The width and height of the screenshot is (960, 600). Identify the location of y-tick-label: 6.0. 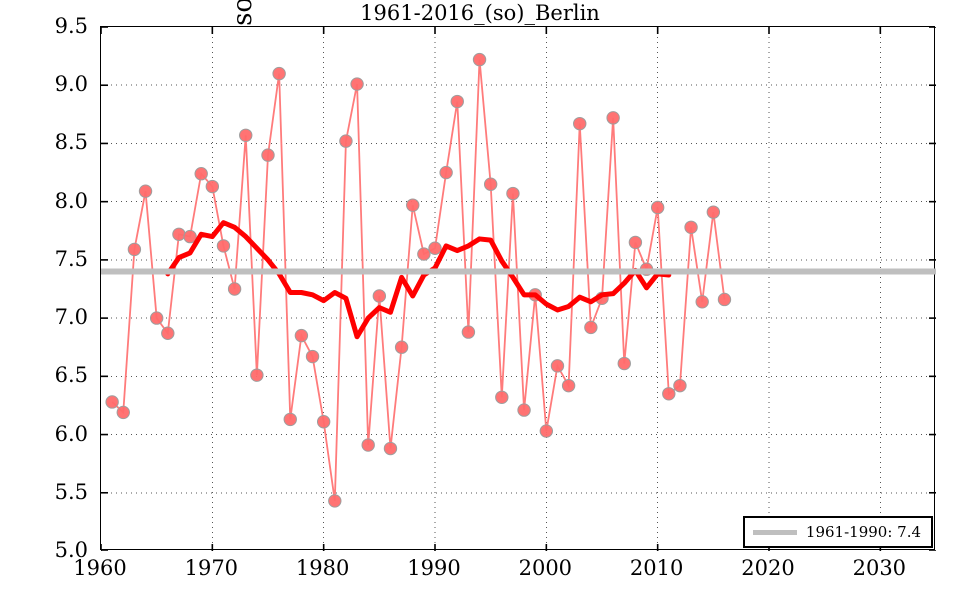
(71, 433).